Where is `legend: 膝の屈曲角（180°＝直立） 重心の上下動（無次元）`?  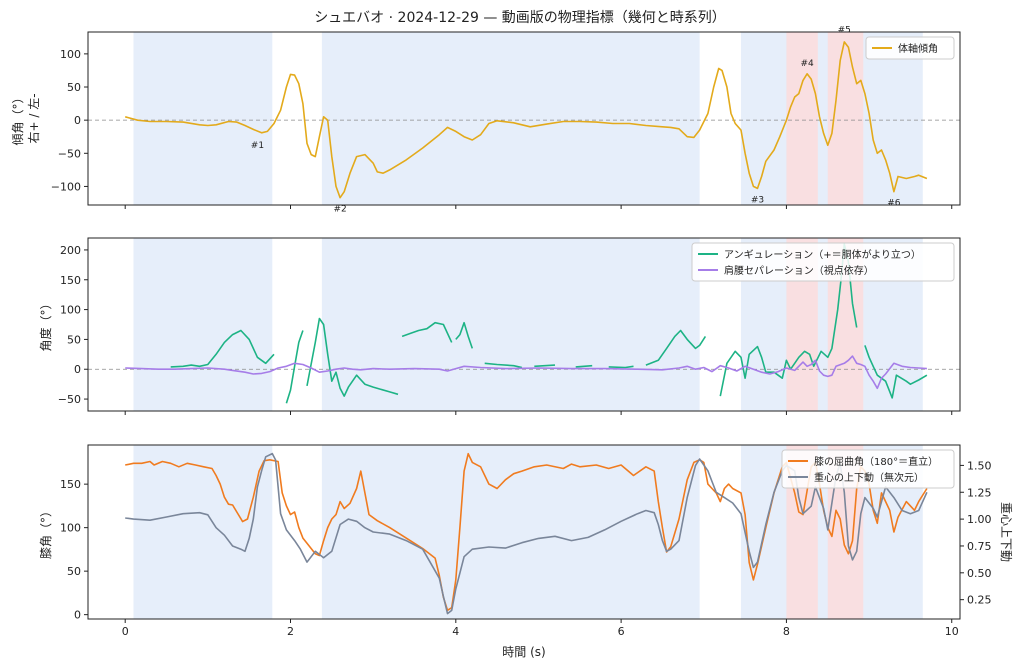
legend: 膝の屈曲角（180°＝直立） 重心の上下動（無次元） is located at coordinates (868, 469).